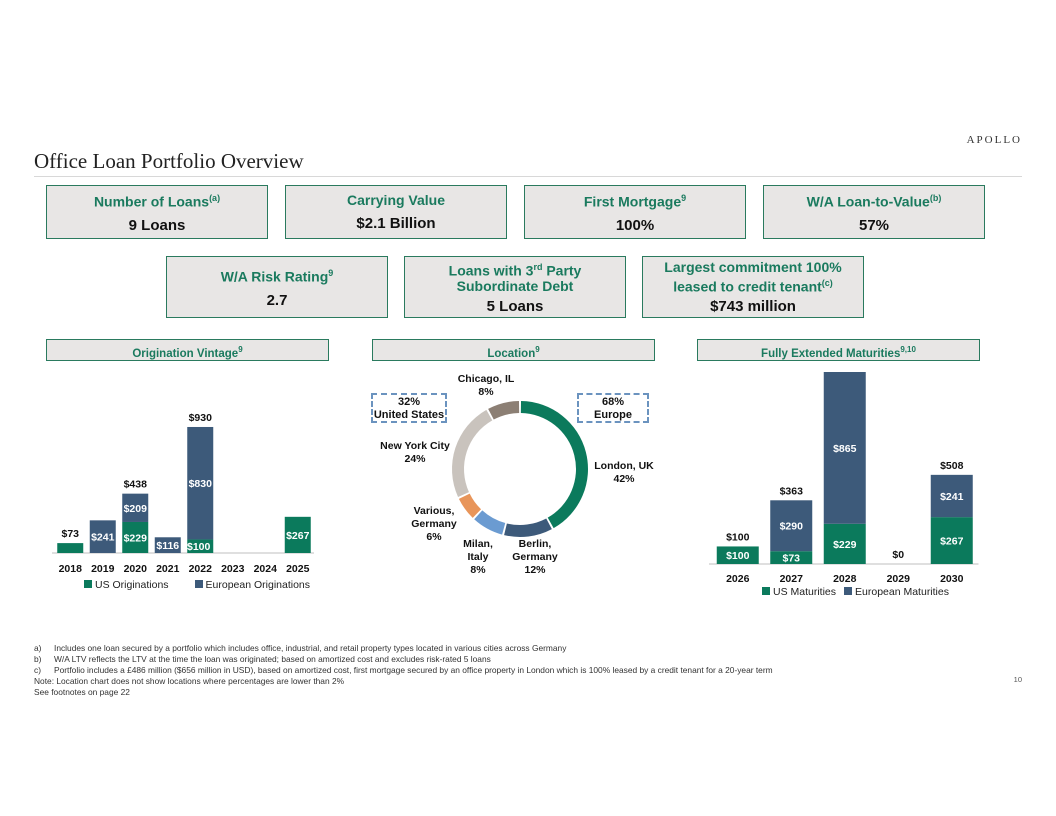 This screenshot has width=1056, height=816. Describe the element at coordinates (136, 485) in the screenshot. I see `bar-total-2020: $438` at that location.